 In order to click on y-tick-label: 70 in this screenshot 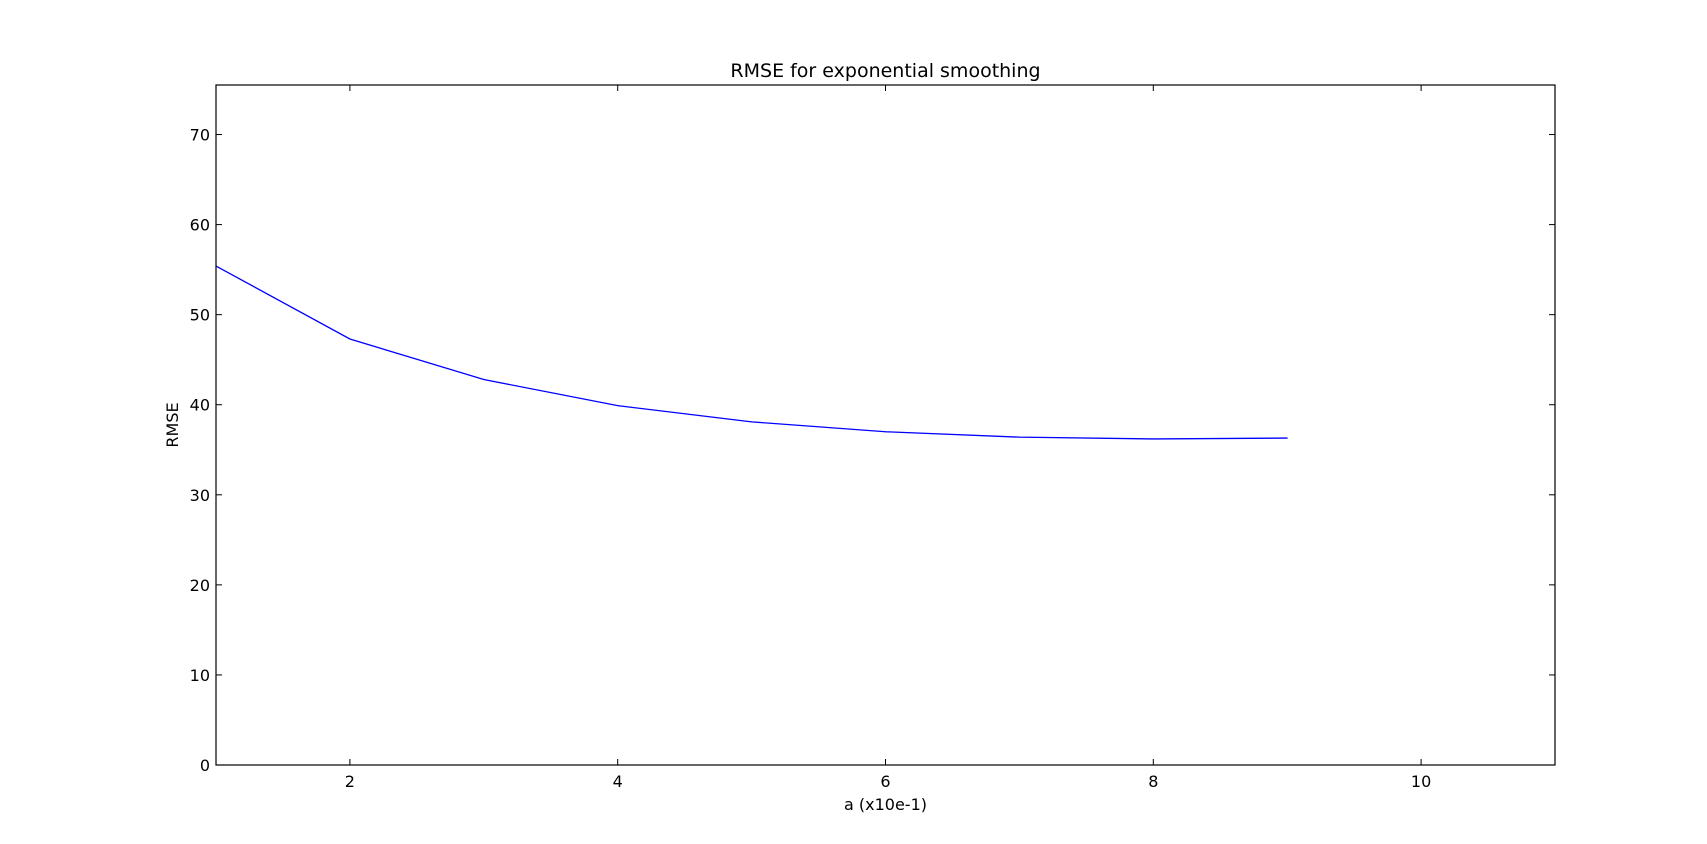, I will do `click(200, 135)`.